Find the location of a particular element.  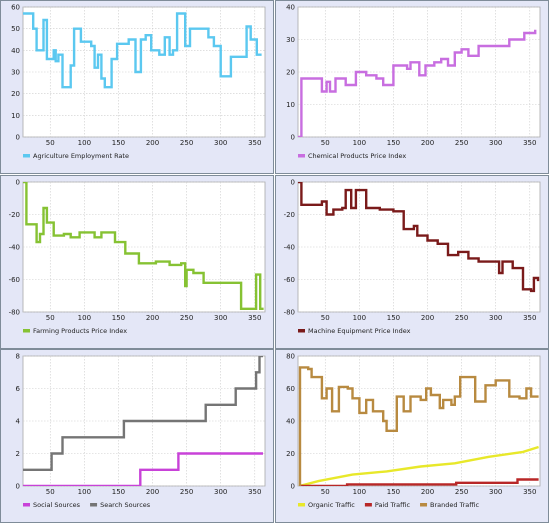

y-tick-label: 2 is located at coordinates (18, 454).